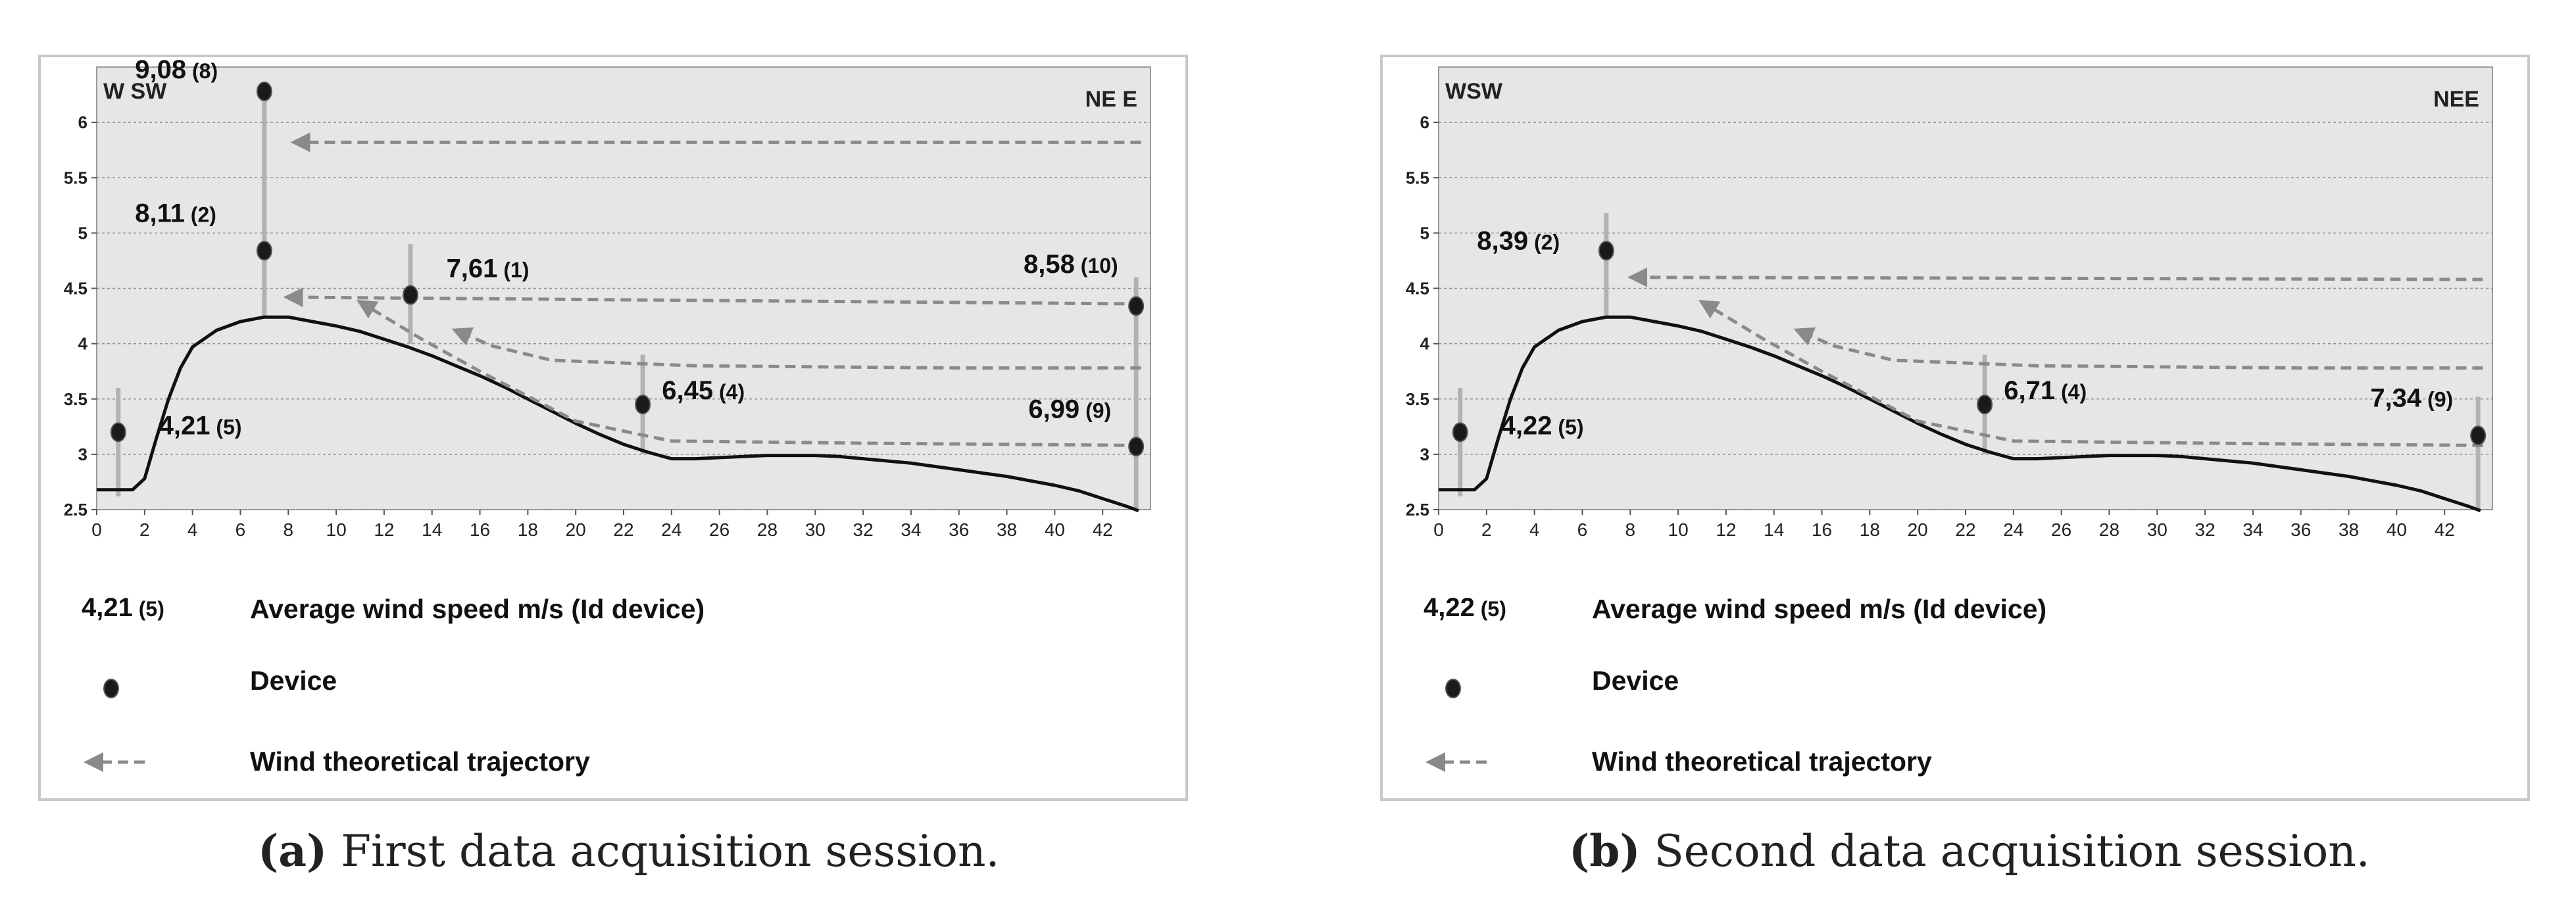 The width and height of the screenshot is (2576, 916). What do you see at coordinates (1449, 607) in the screenshot?
I see `legend-sample-value: 4,22` at bounding box center [1449, 607].